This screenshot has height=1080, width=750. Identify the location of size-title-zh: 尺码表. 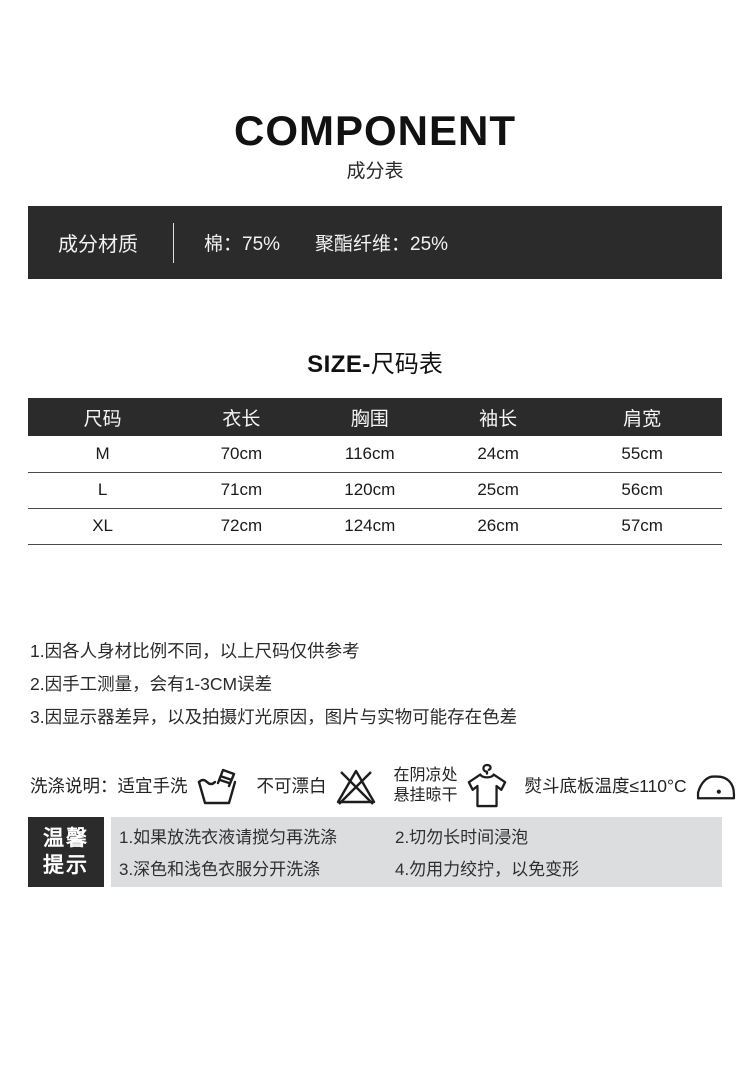
(406, 364).